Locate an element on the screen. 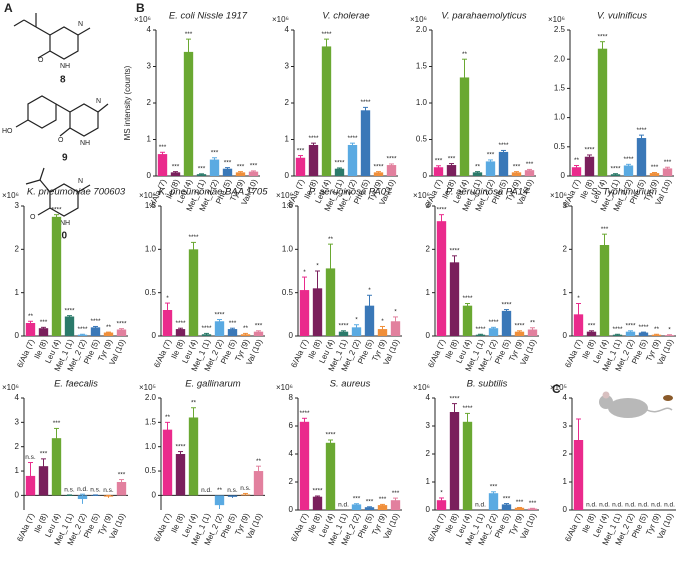 The height and width of the screenshot is (566, 698). chart-title: P. aeruginosa PA01 is located at coordinates (350, 192).